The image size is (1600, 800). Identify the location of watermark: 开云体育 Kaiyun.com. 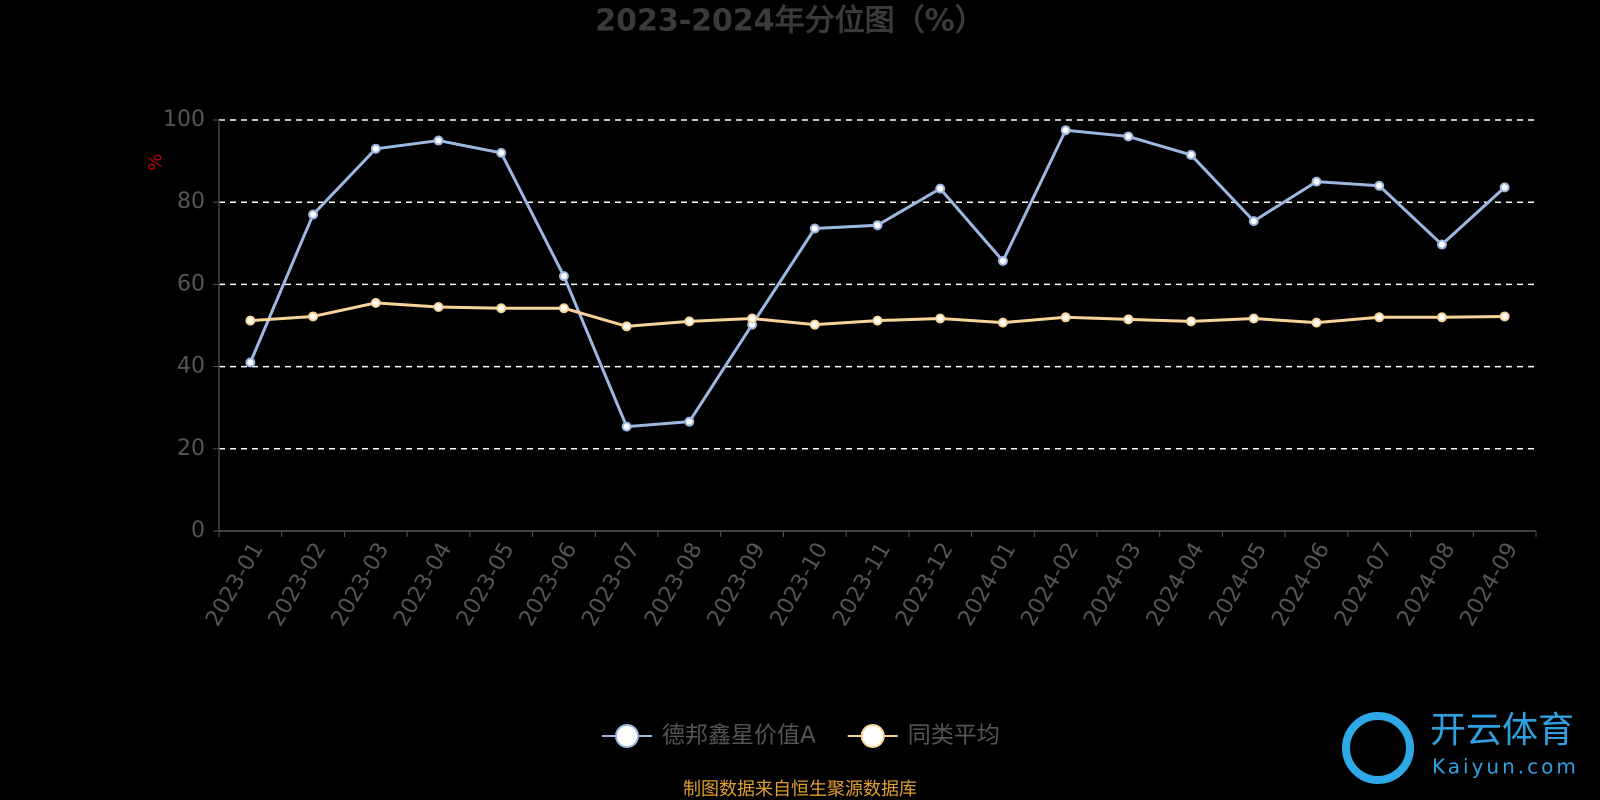
(1460, 747).